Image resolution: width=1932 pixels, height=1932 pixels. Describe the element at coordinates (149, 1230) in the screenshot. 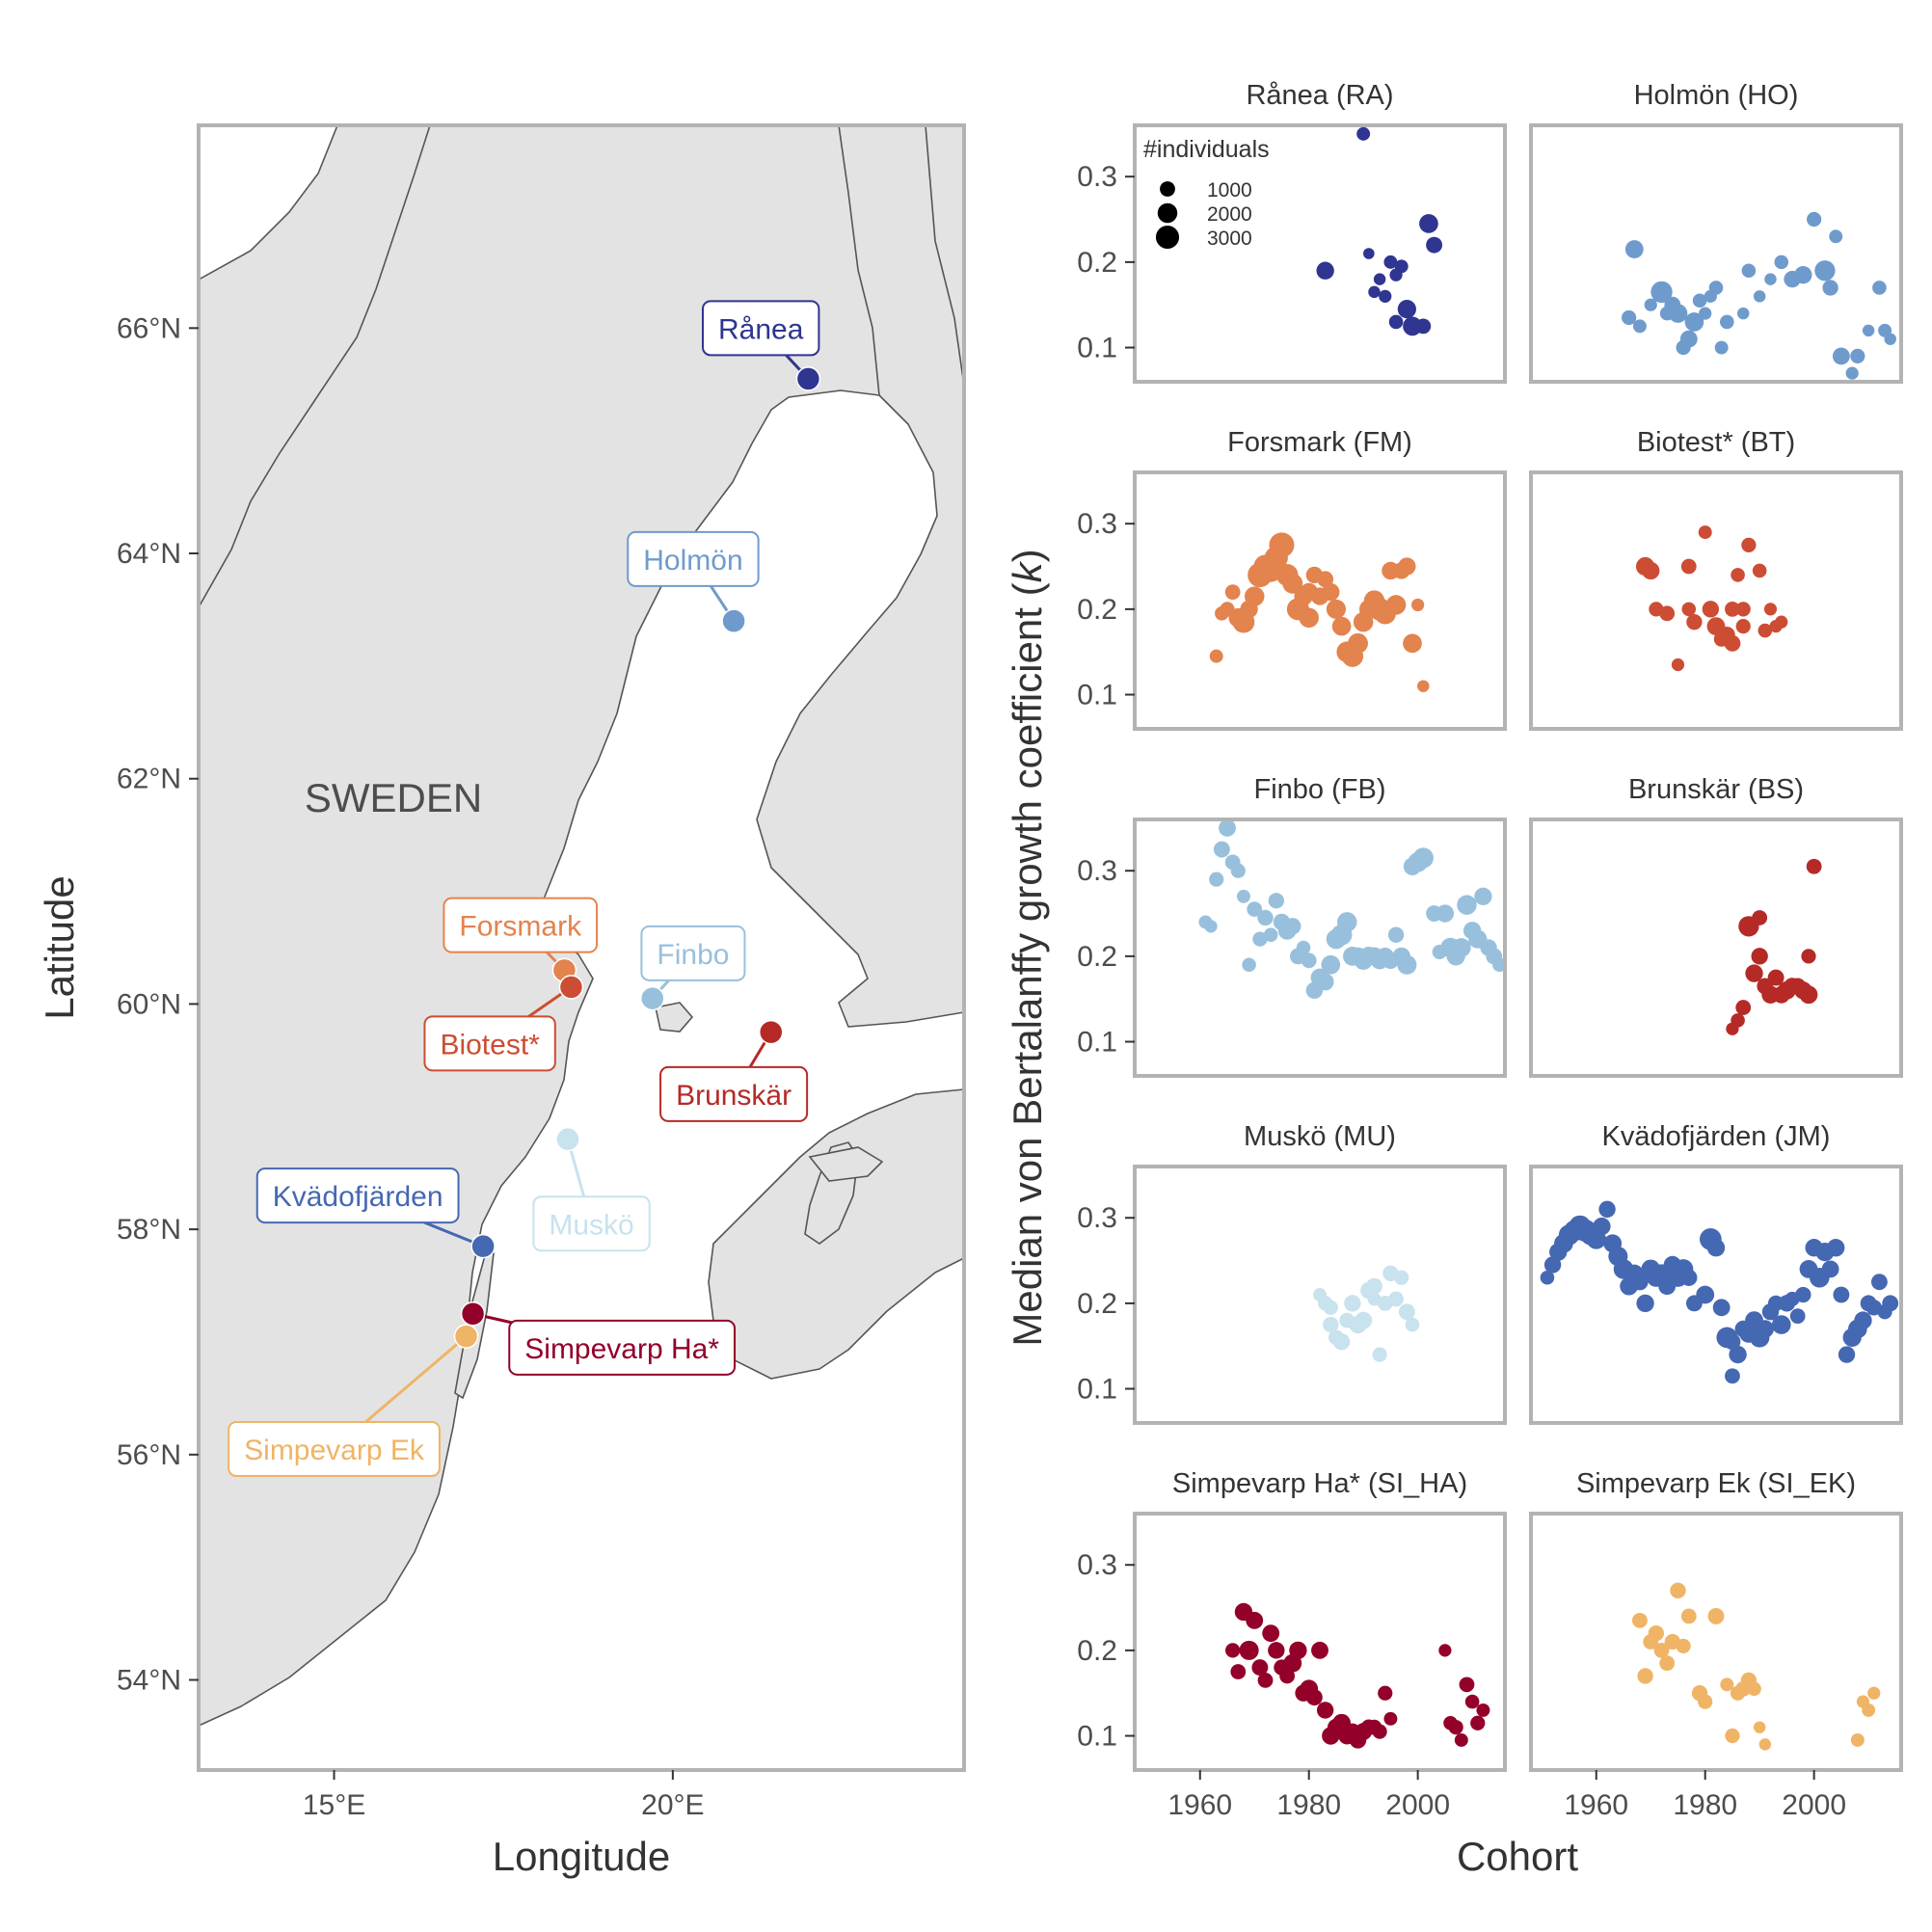

I see `map-y-tick-label: 58°N` at that location.